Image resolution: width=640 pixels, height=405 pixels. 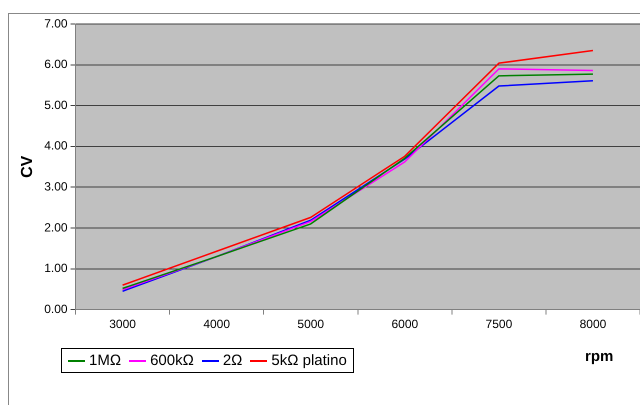 I want to click on x-axis-title: rpm, so click(x=599, y=356).